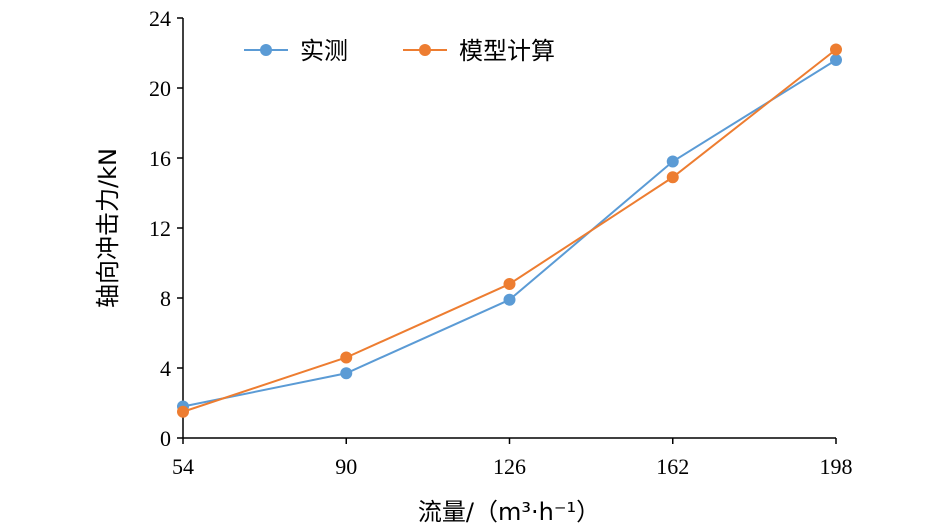 The height and width of the screenshot is (531, 945). Describe the element at coordinates (324, 51) in the screenshot. I see `legend-label: 实测` at that location.